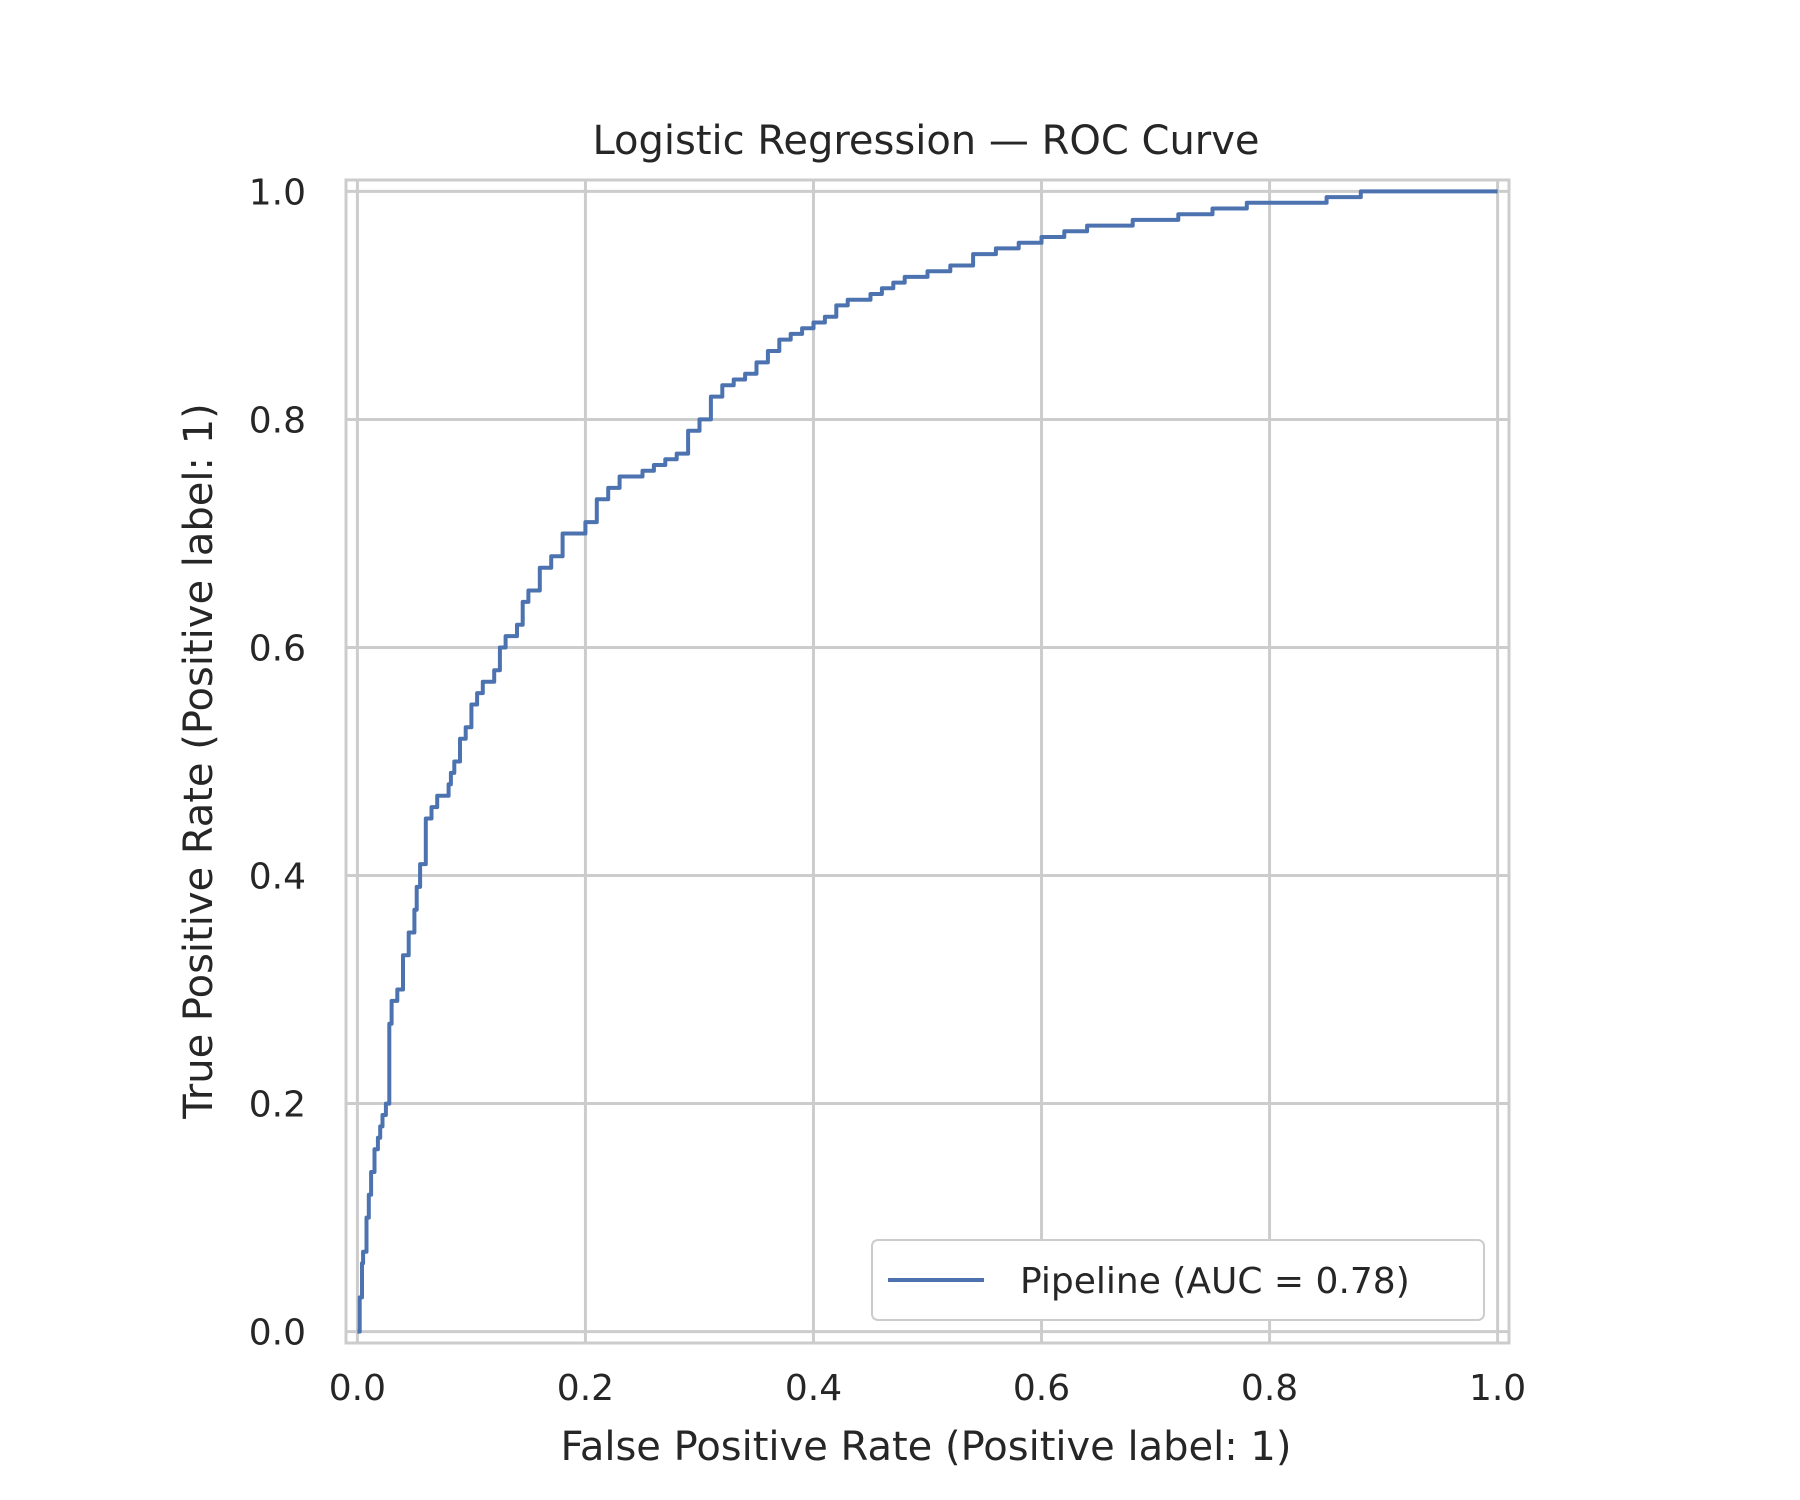  I want to click on y-tick-label: 0.4, so click(277, 877).